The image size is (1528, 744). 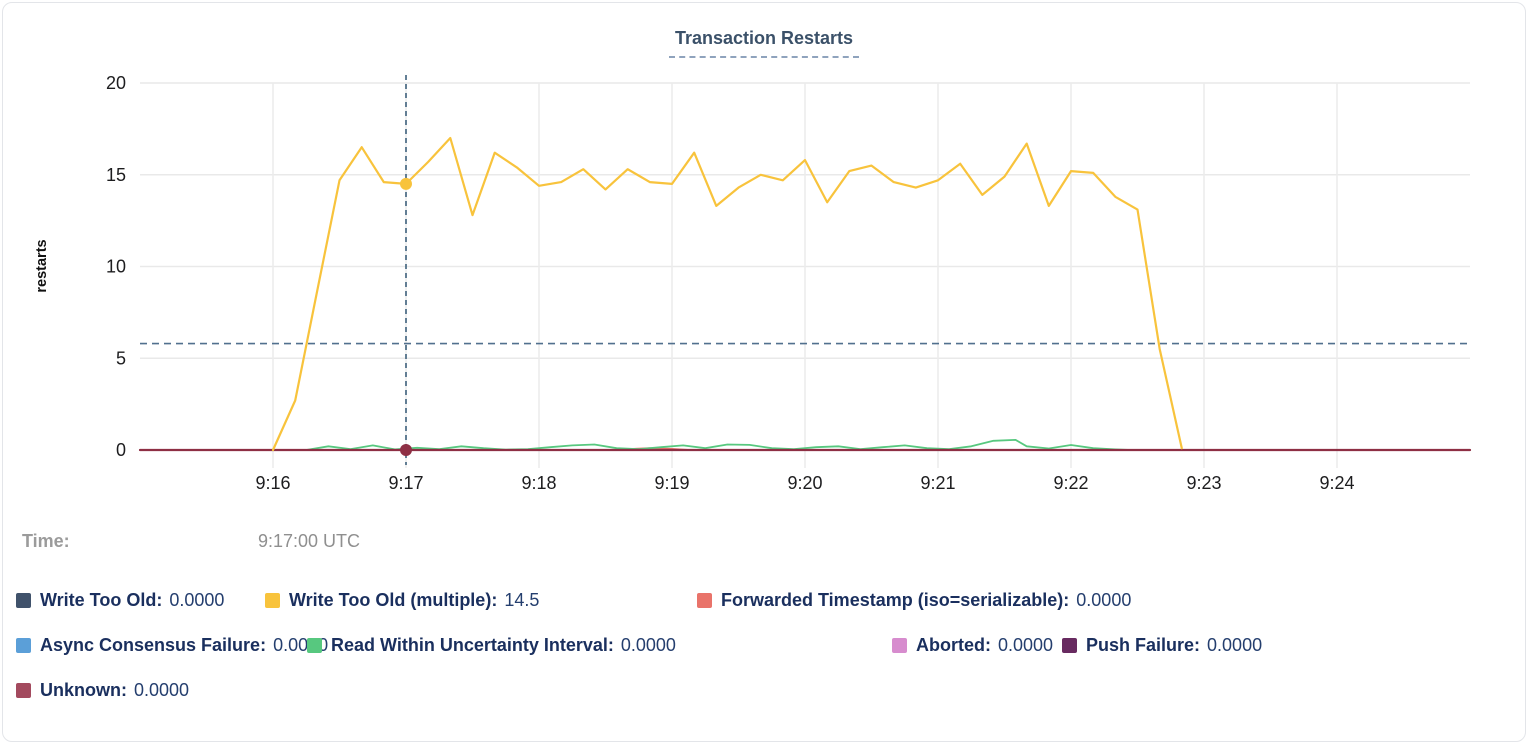 What do you see at coordinates (116, 83) in the screenshot?
I see `y-tick-label: 20` at bounding box center [116, 83].